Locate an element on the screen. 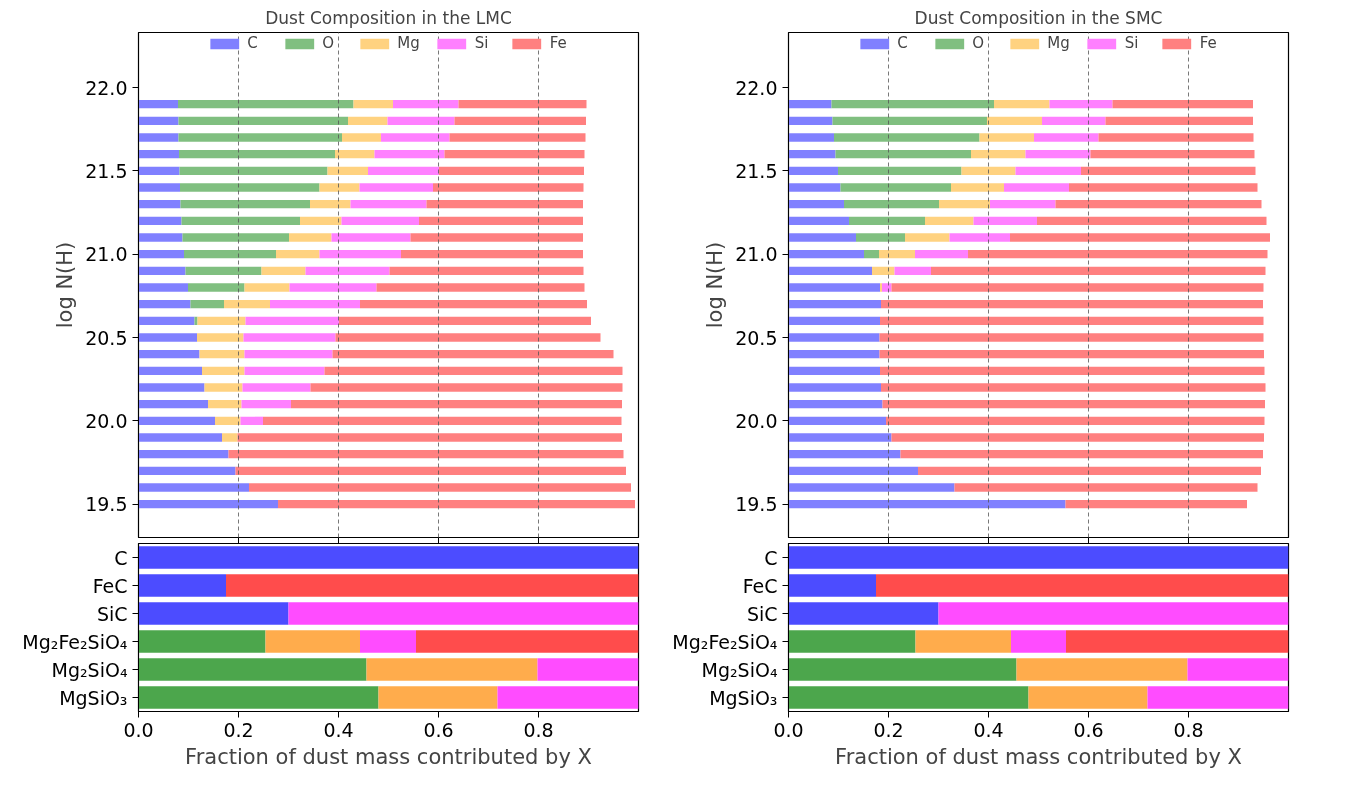  y-tick-label: 20.0 is located at coordinates (756, 420).